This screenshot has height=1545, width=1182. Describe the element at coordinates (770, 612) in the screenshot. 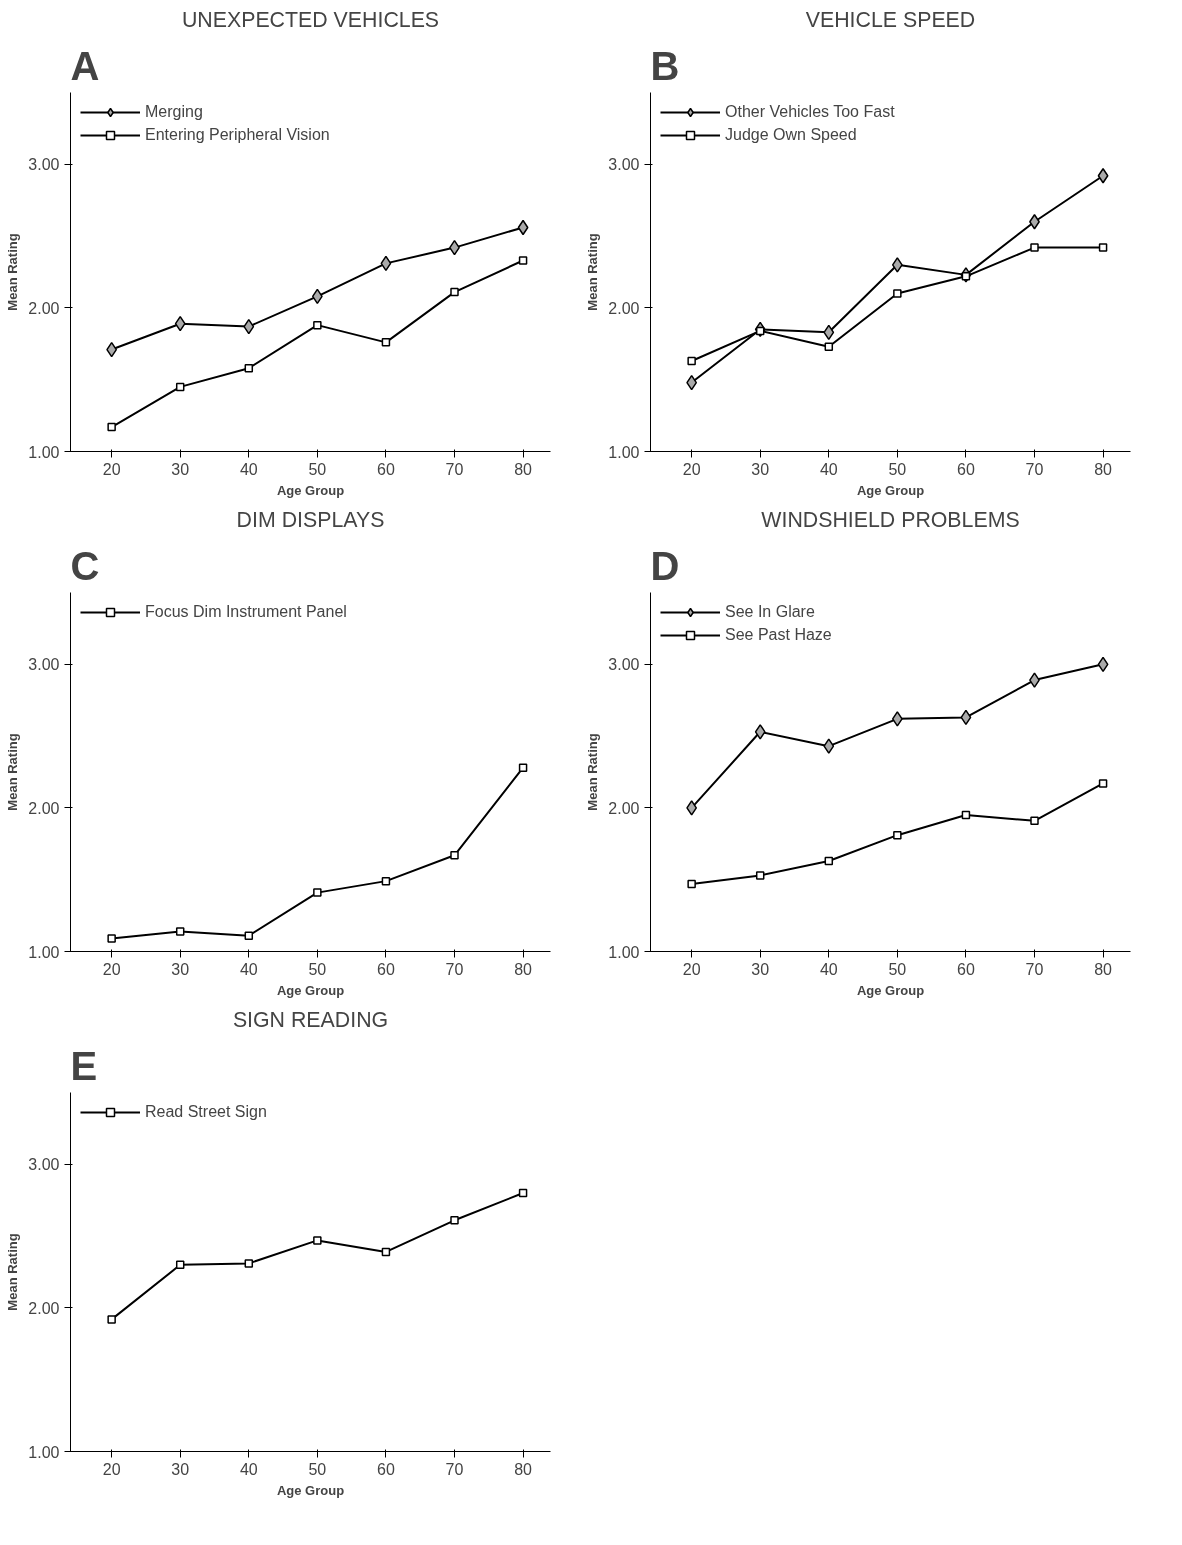

I see `legend-label: See In Glare` at that location.